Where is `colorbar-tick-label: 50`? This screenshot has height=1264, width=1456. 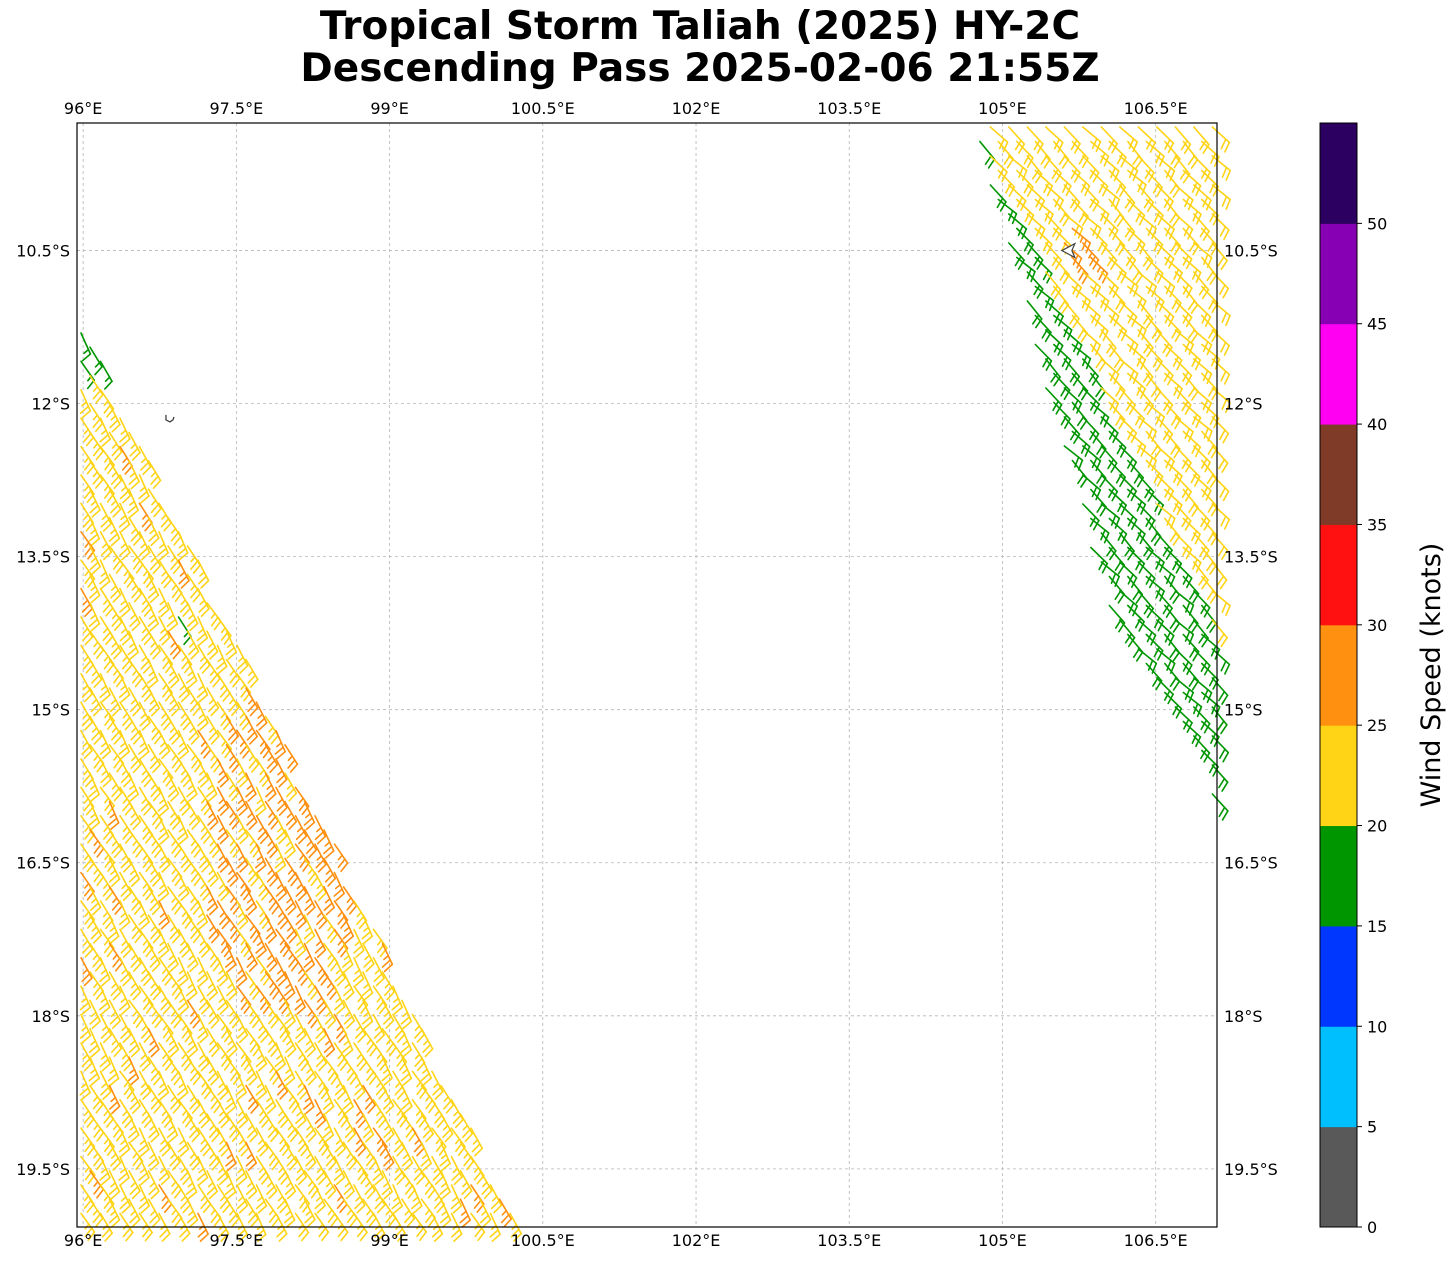
colorbar-tick-label: 50 is located at coordinates (1377, 223).